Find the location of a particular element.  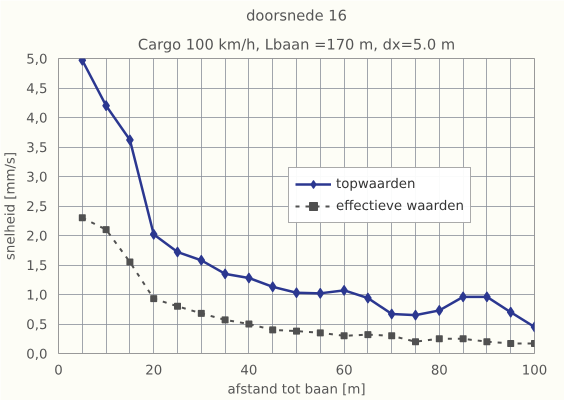

y-axis-title: snelheid [mm/s] is located at coordinates (10, 206).